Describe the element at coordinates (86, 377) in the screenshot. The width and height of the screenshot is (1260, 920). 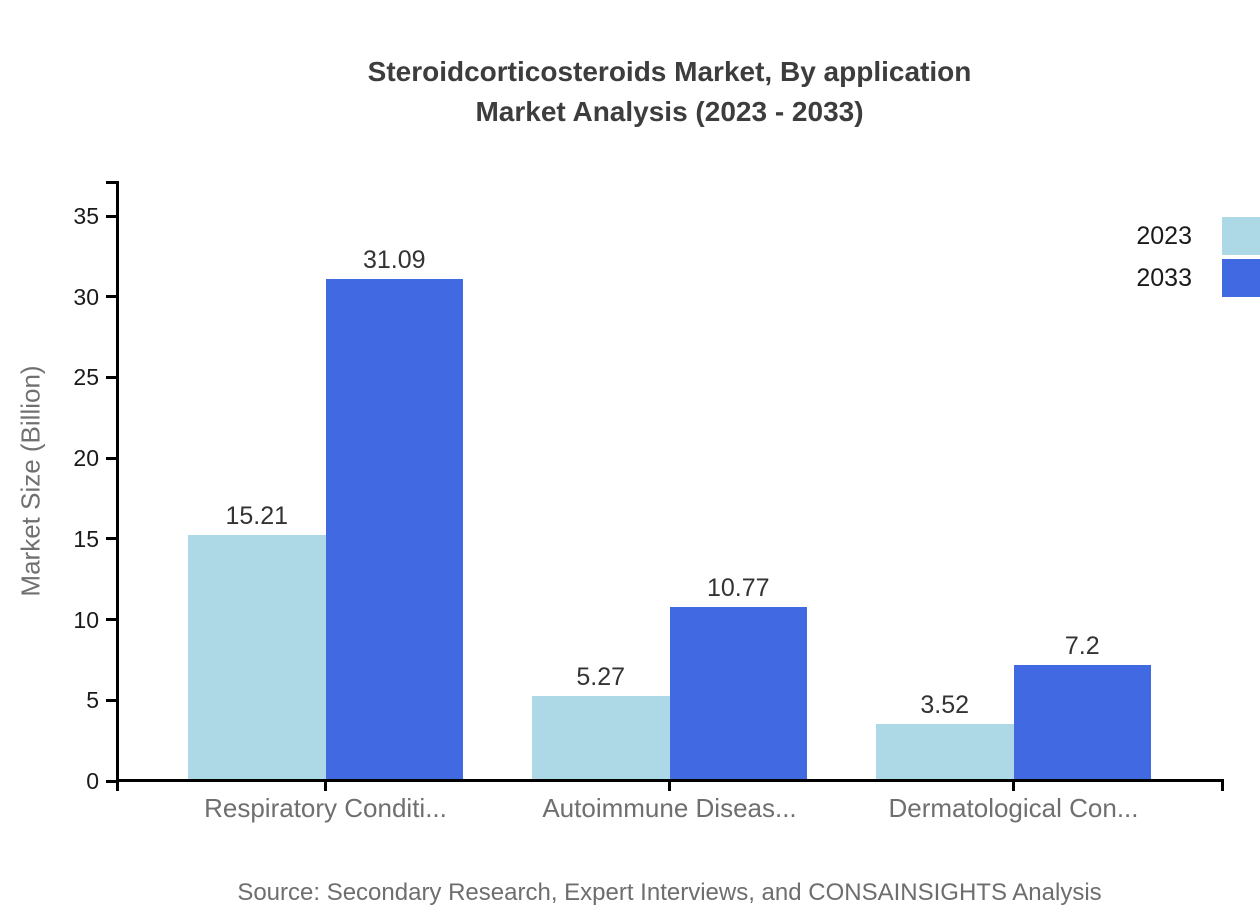
I see `y-tick-label: 25` at that location.